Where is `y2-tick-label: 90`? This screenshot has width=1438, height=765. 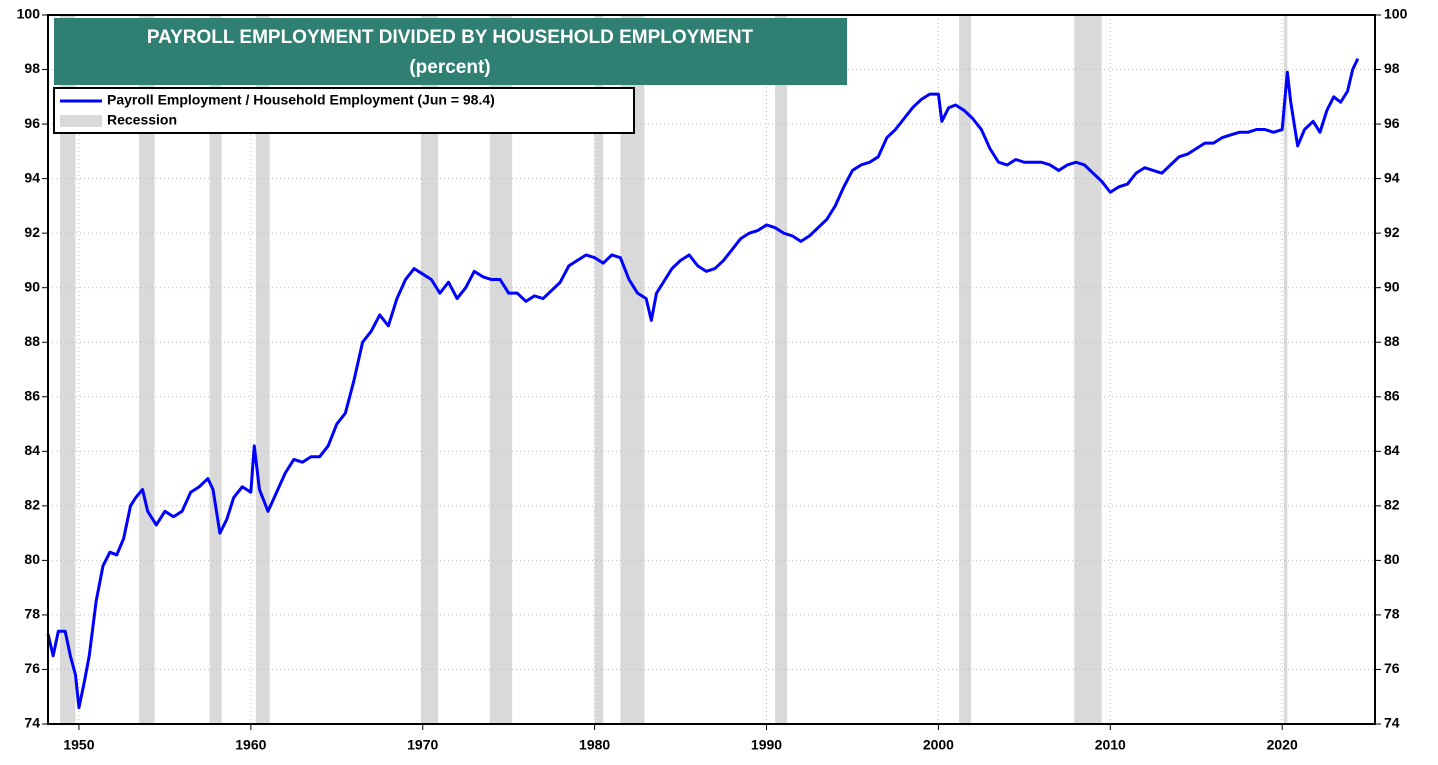 y2-tick-label: 90 is located at coordinates (1392, 286).